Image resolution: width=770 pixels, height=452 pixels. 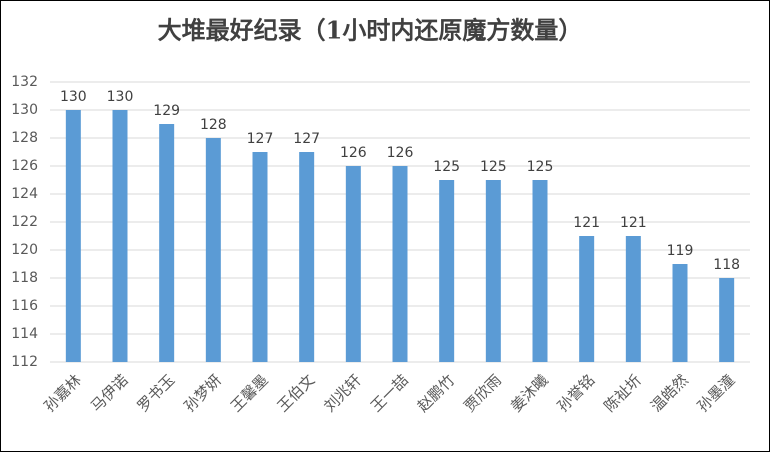 What do you see at coordinates (24, 250) in the screenshot?
I see `y-tick-label: 120` at bounding box center [24, 250].